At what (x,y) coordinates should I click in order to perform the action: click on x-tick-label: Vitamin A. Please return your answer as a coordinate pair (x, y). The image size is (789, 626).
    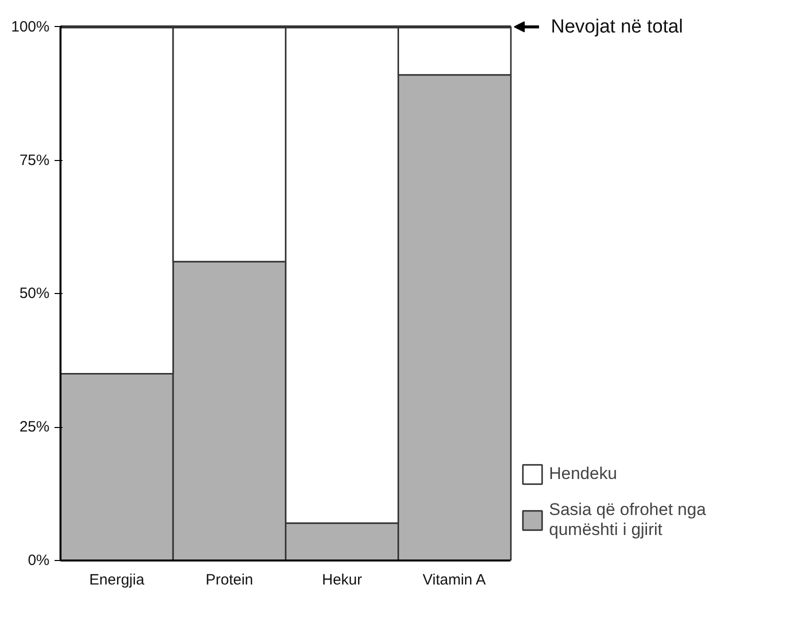
    Looking at the image, I should click on (454, 580).